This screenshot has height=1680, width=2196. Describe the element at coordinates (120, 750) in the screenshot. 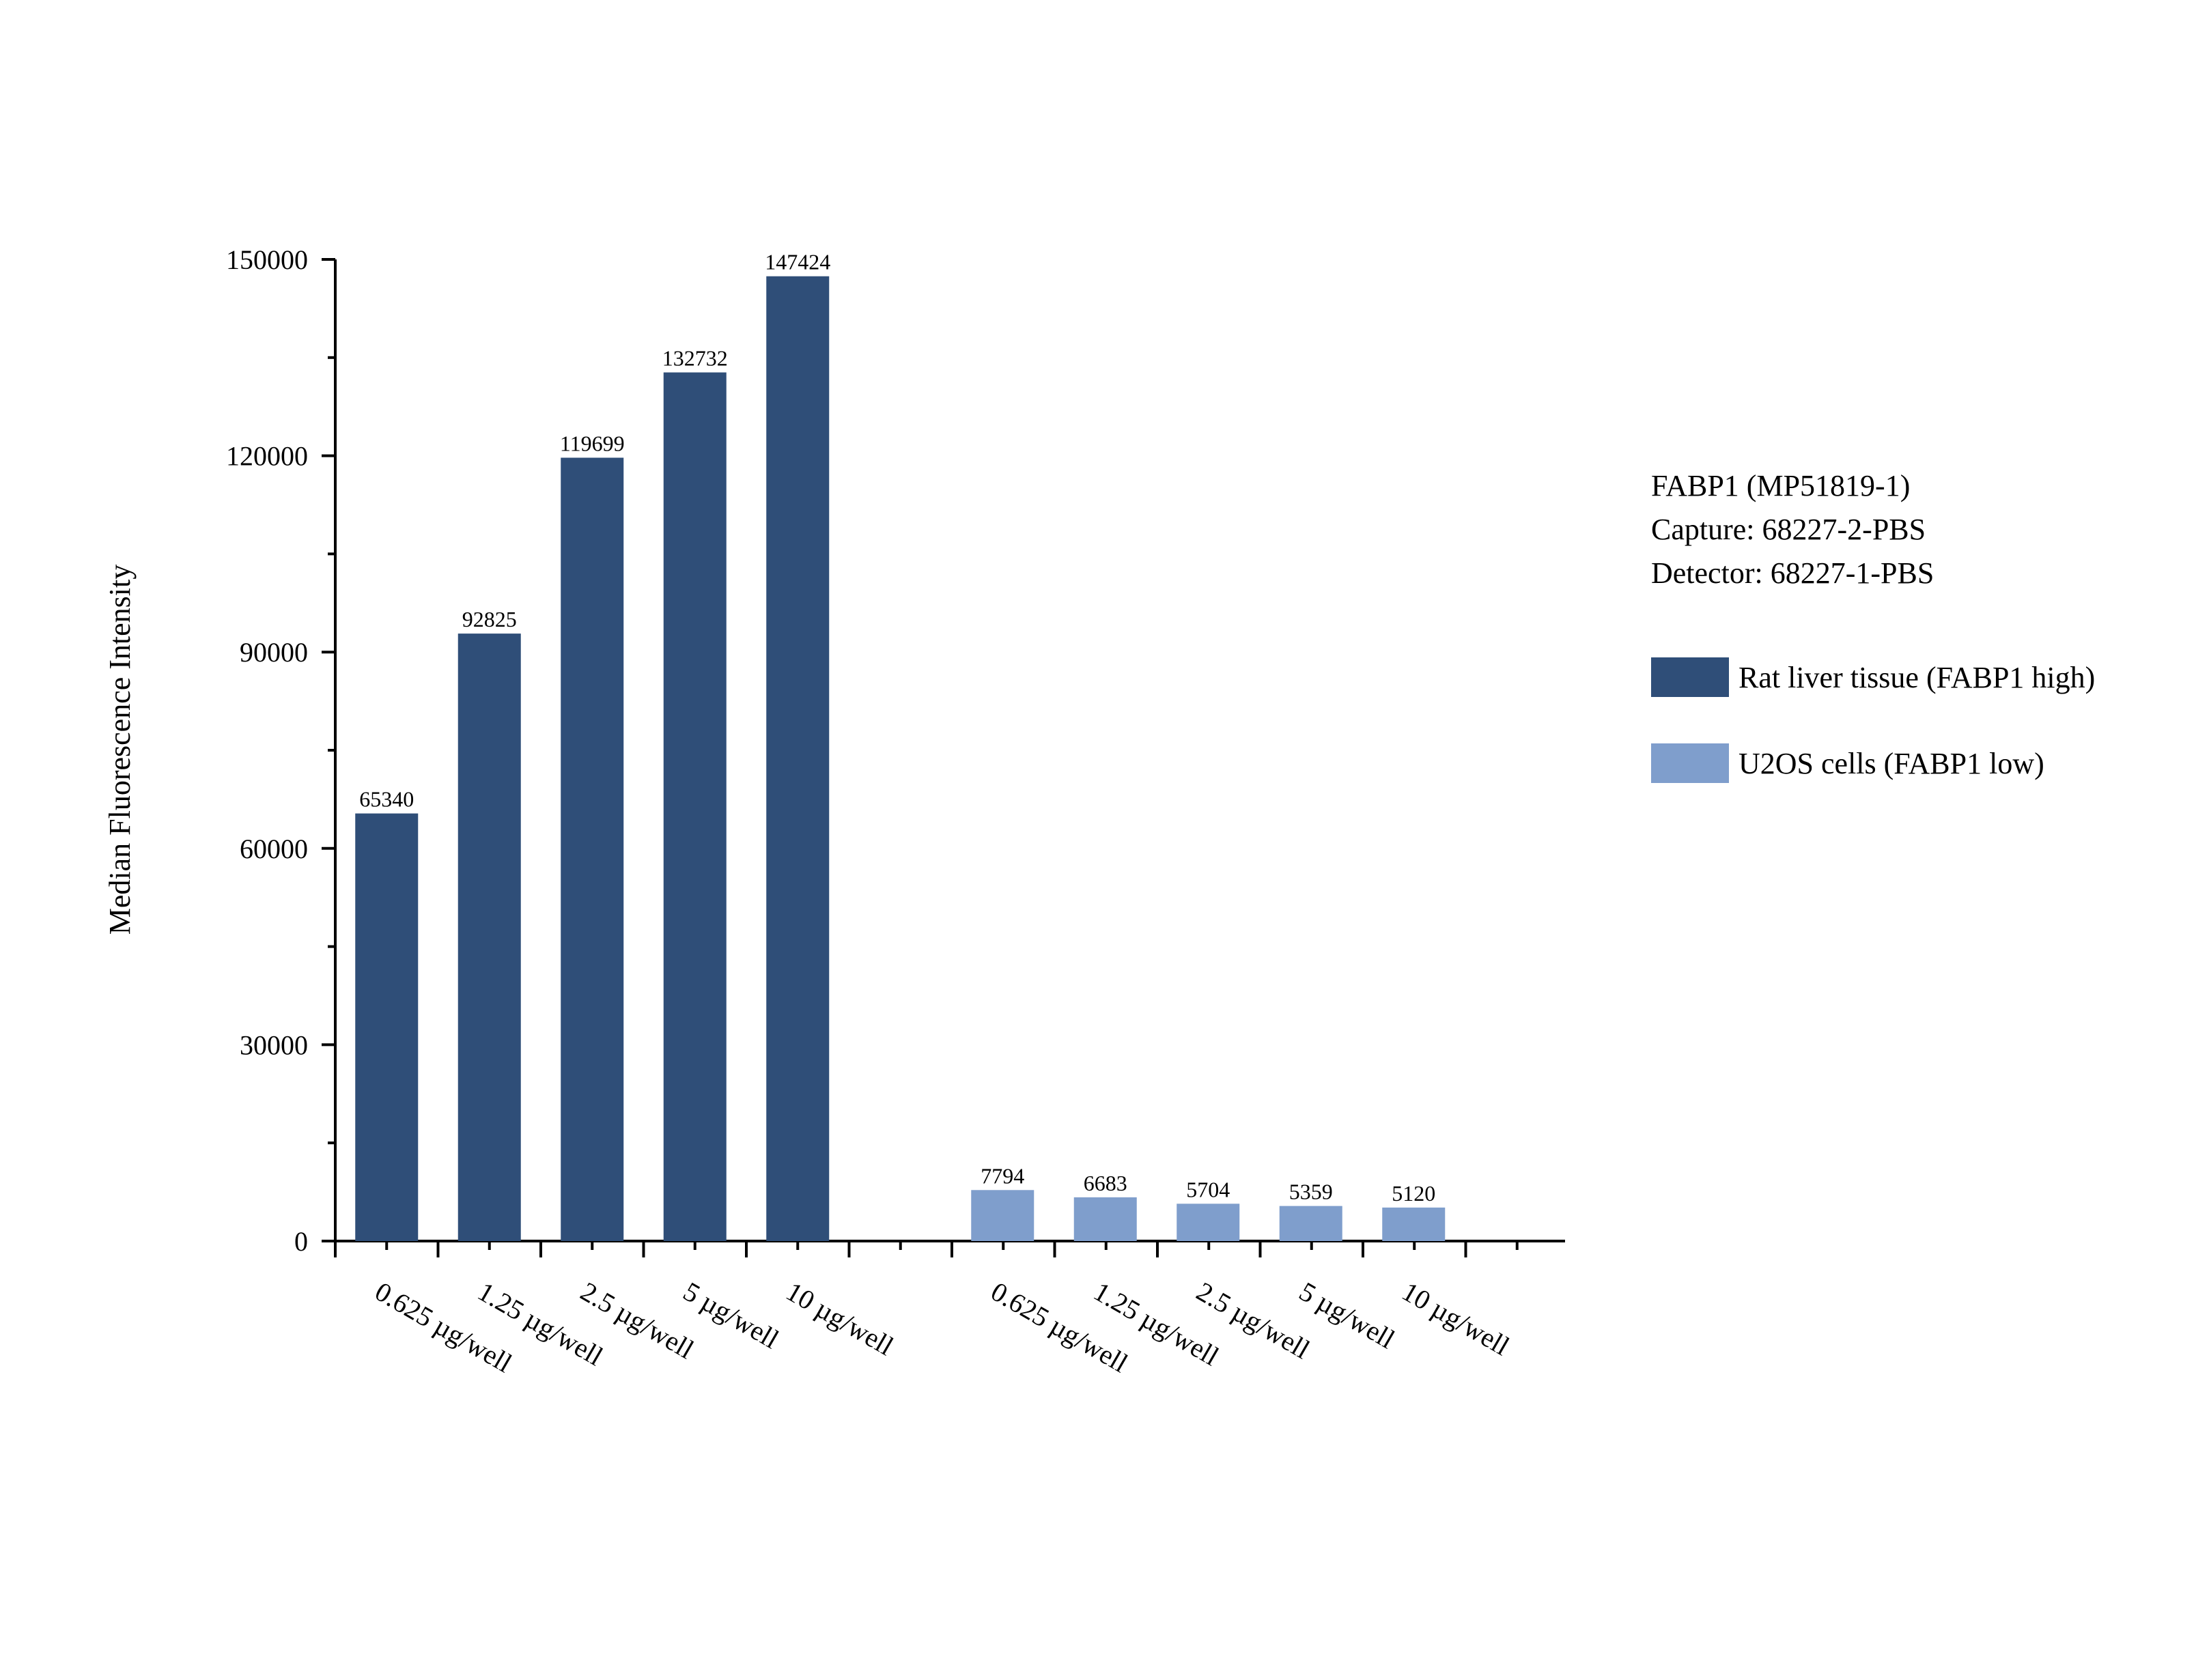

I see `y-axis-label: Median Fluorescence Intensity` at that location.